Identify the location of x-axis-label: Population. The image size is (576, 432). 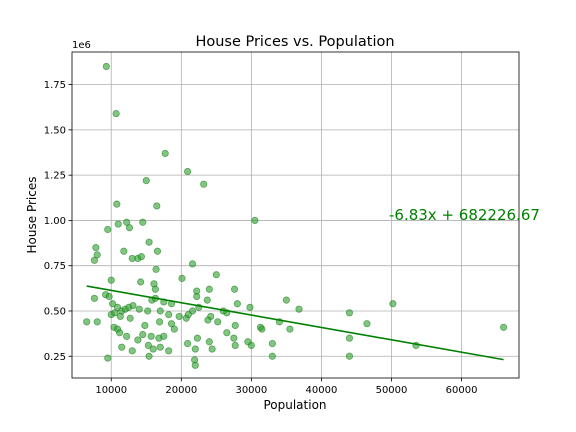
(294, 405).